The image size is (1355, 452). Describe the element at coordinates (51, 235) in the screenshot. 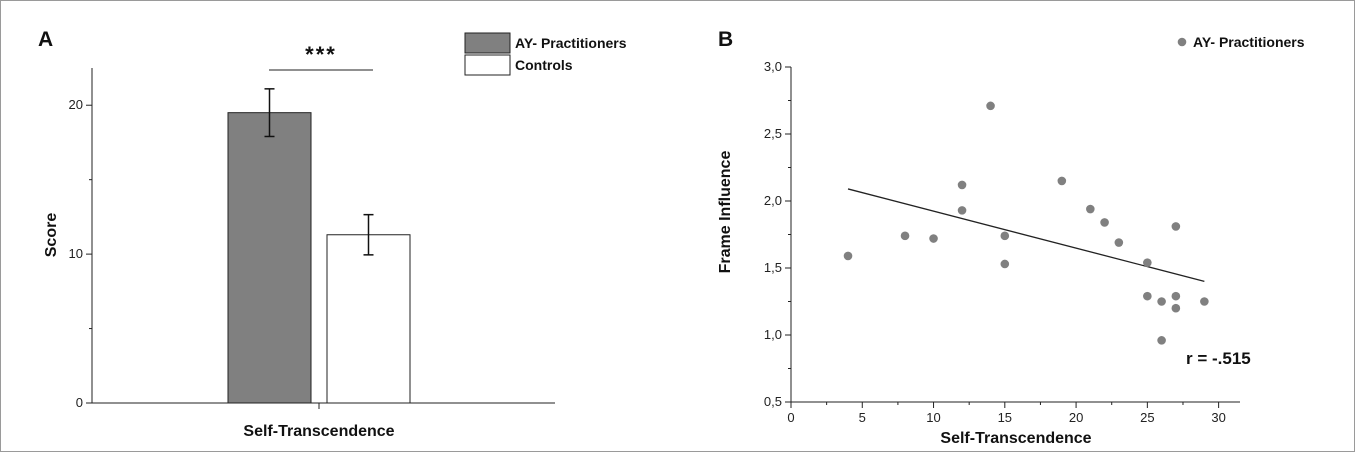

I see `panel-a-y-axis-title: Score` at that location.